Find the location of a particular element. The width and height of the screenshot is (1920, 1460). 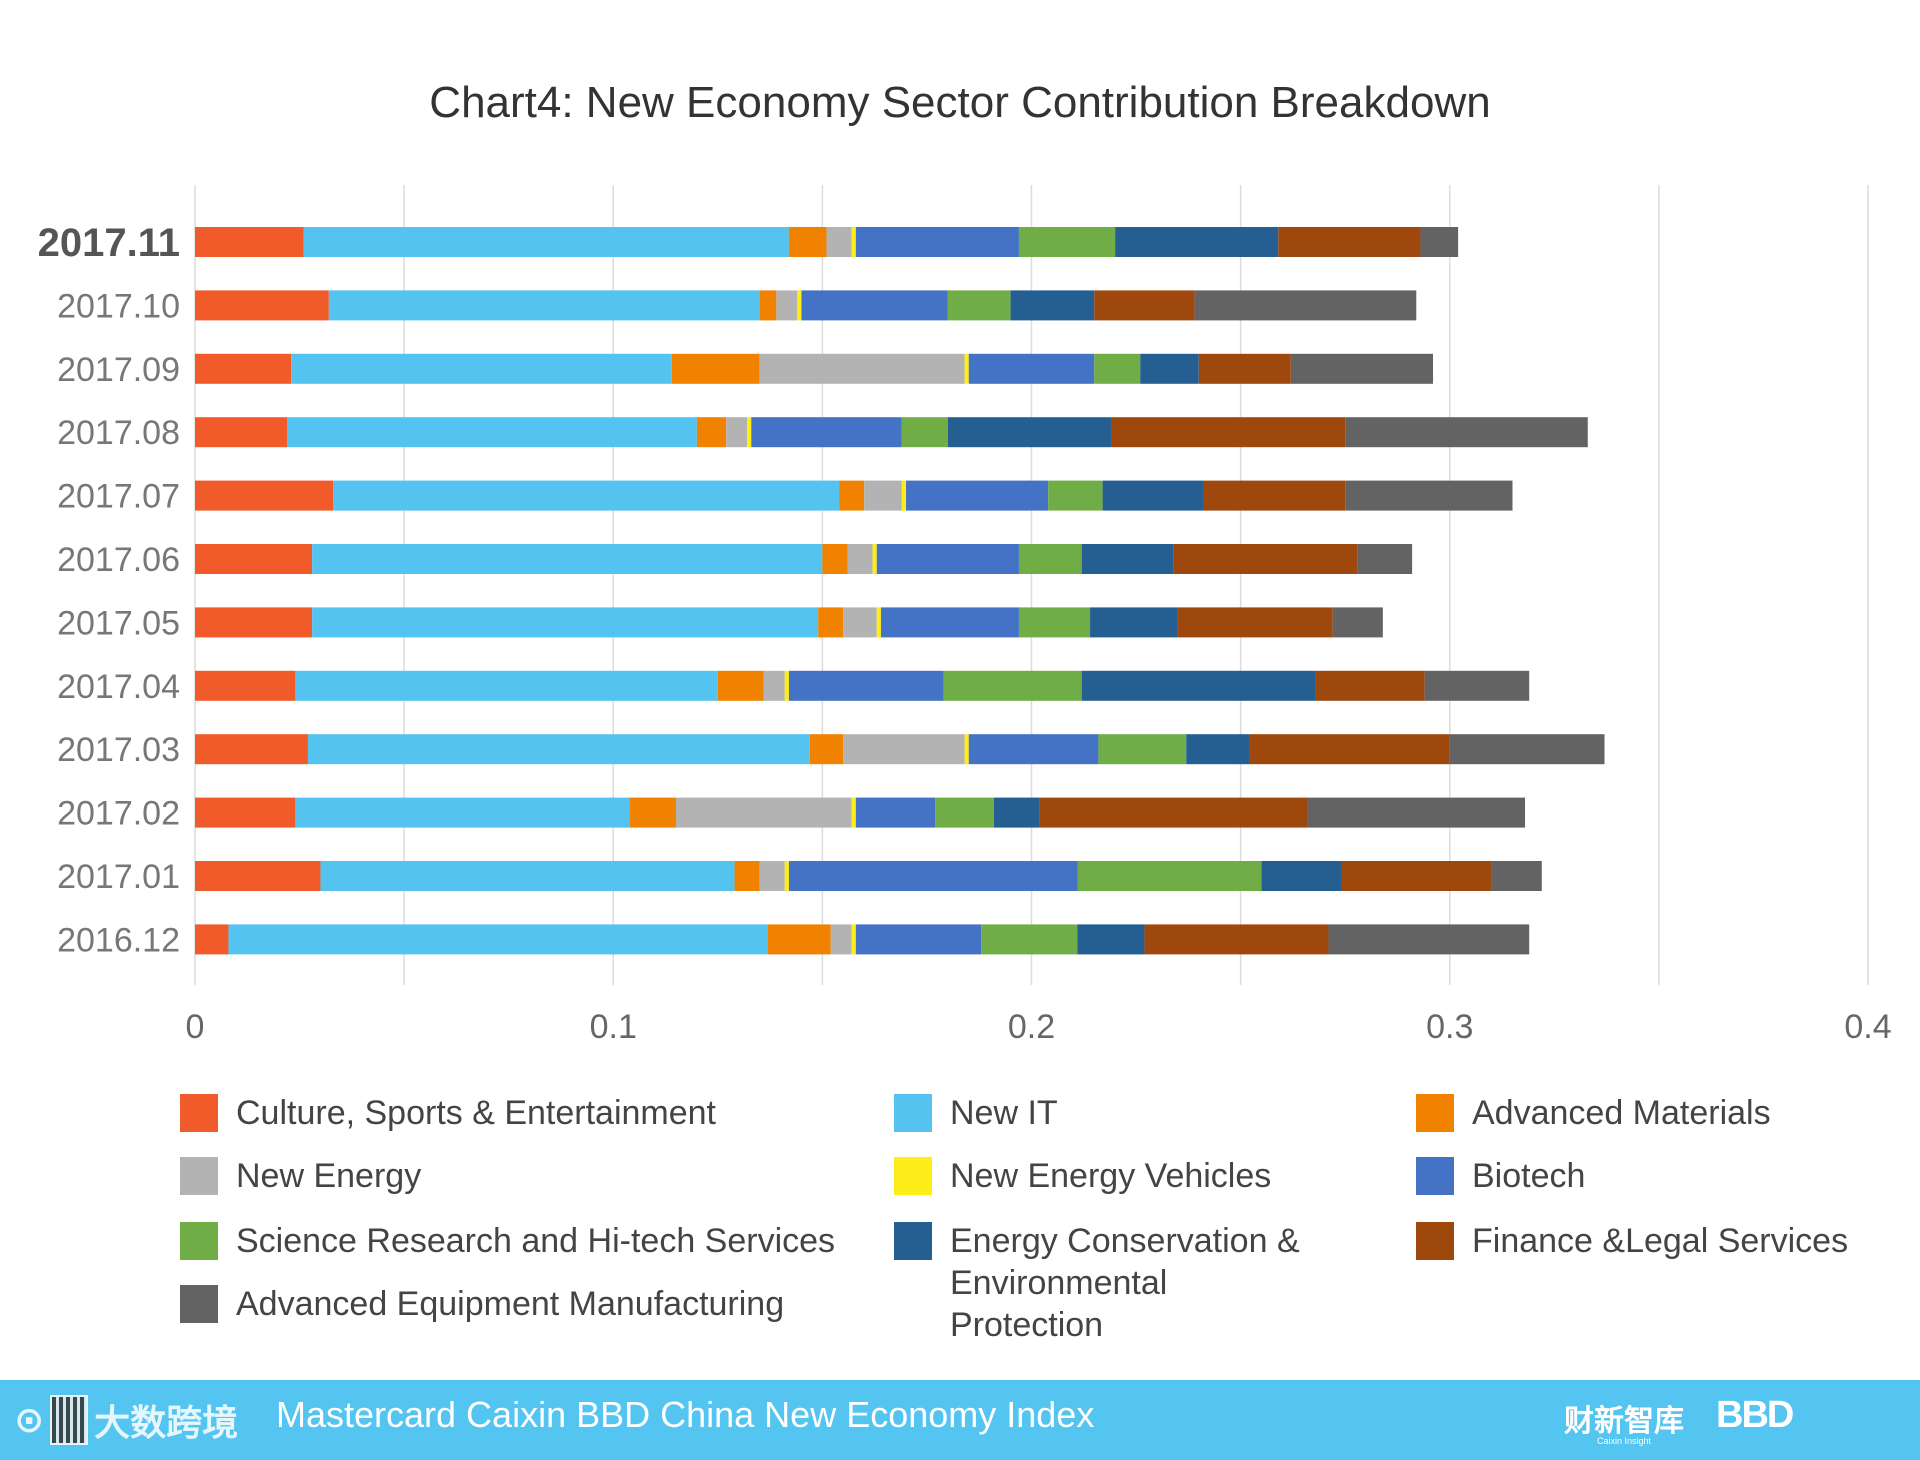

legend-label: Culture, Sports & Entertainment is located at coordinates (476, 1113).